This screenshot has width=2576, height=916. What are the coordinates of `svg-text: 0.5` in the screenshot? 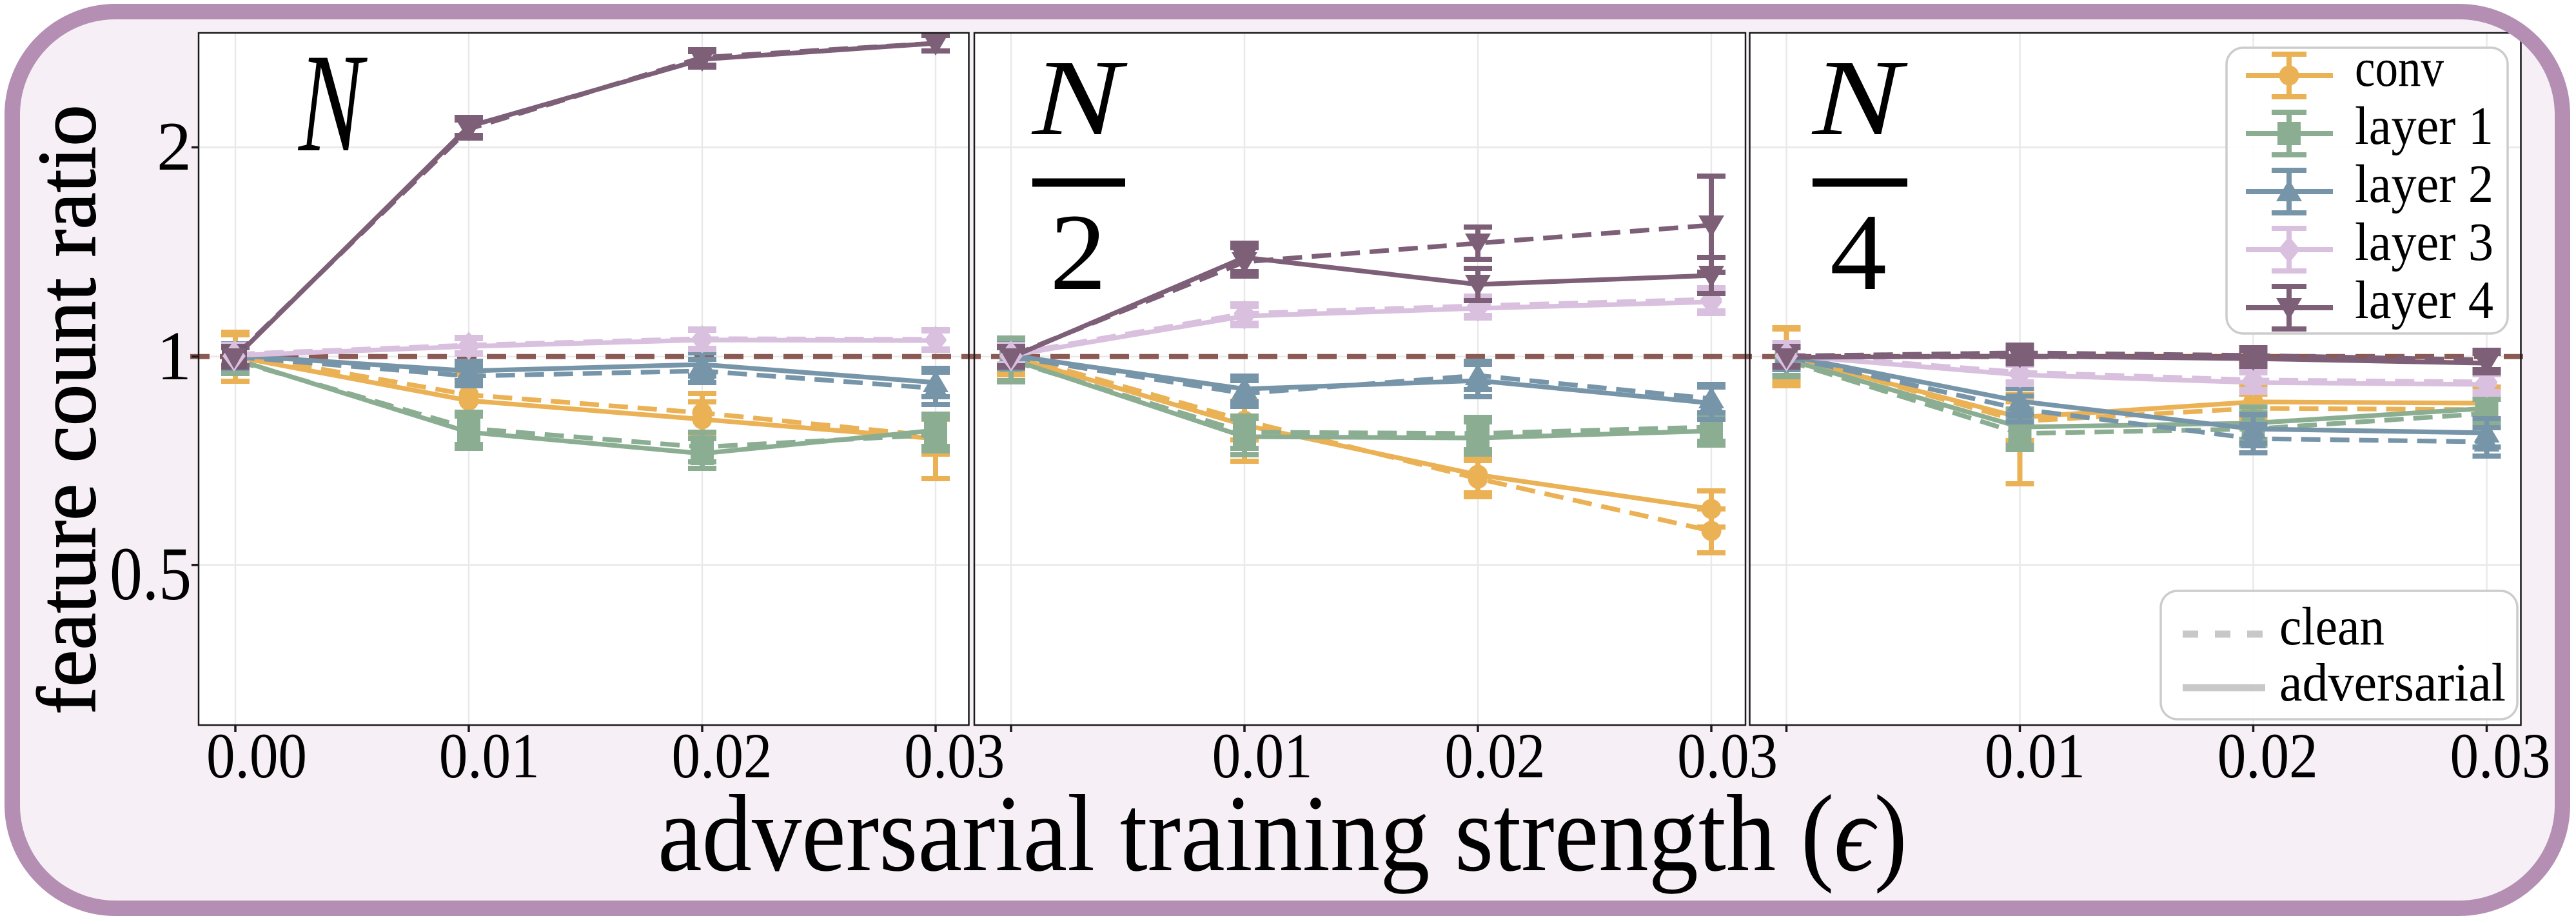 It's located at (151, 574).